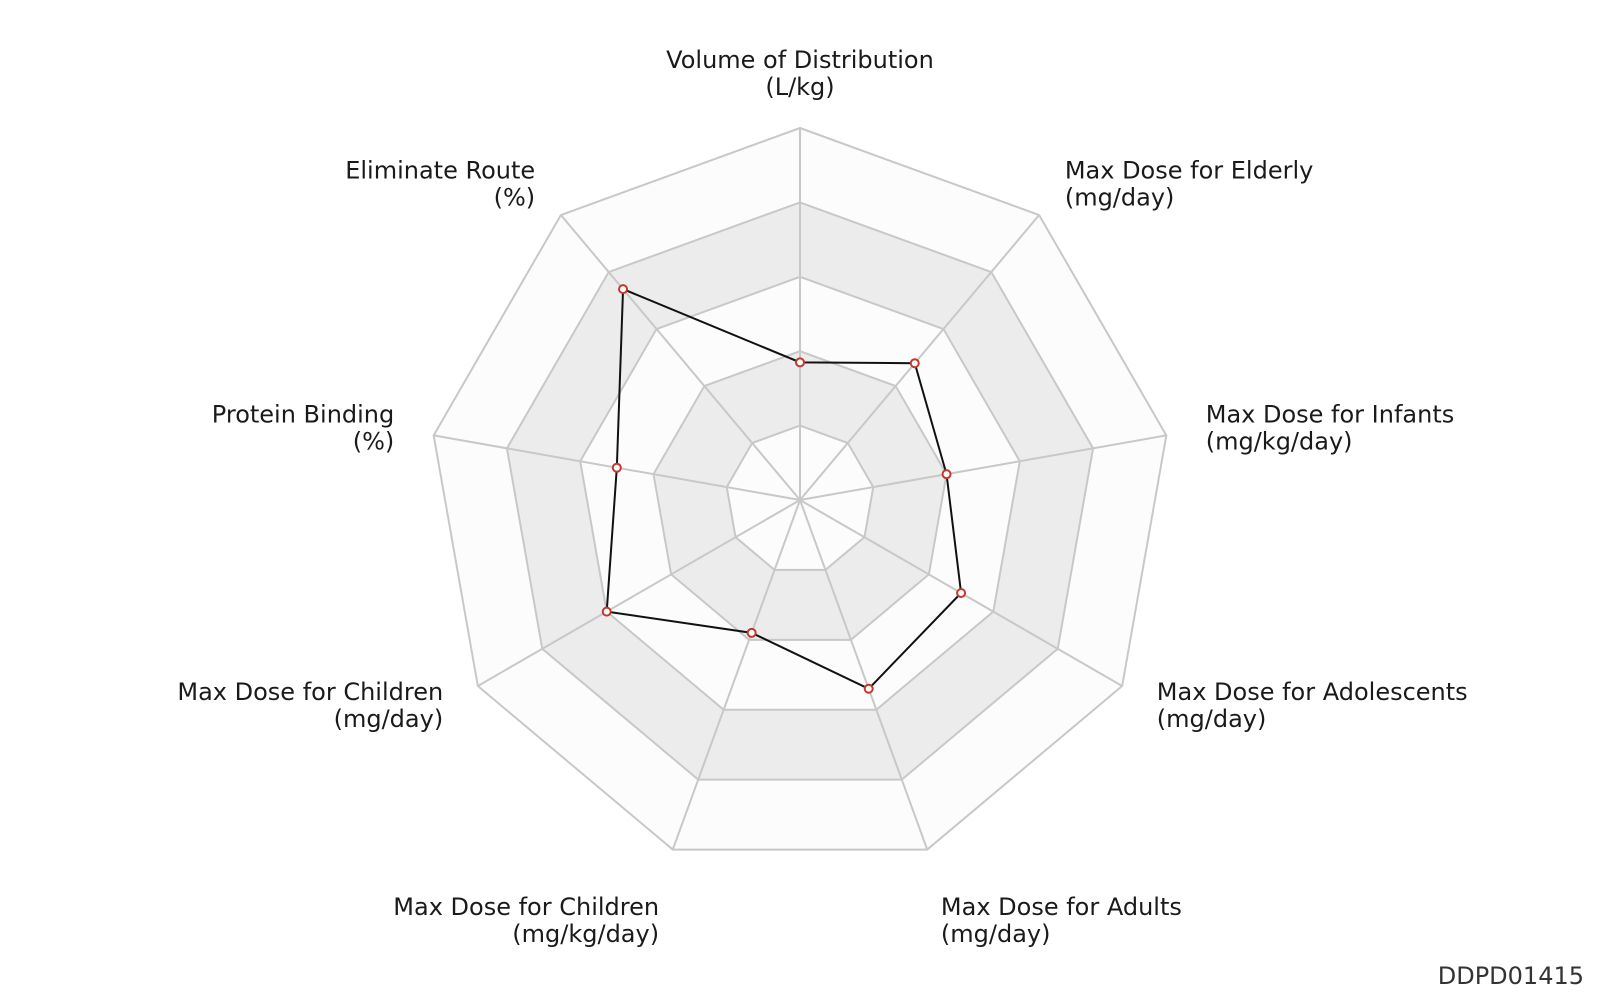 The height and width of the screenshot is (1000, 1600). I want to click on axis-unit-7: (%), so click(374, 441).